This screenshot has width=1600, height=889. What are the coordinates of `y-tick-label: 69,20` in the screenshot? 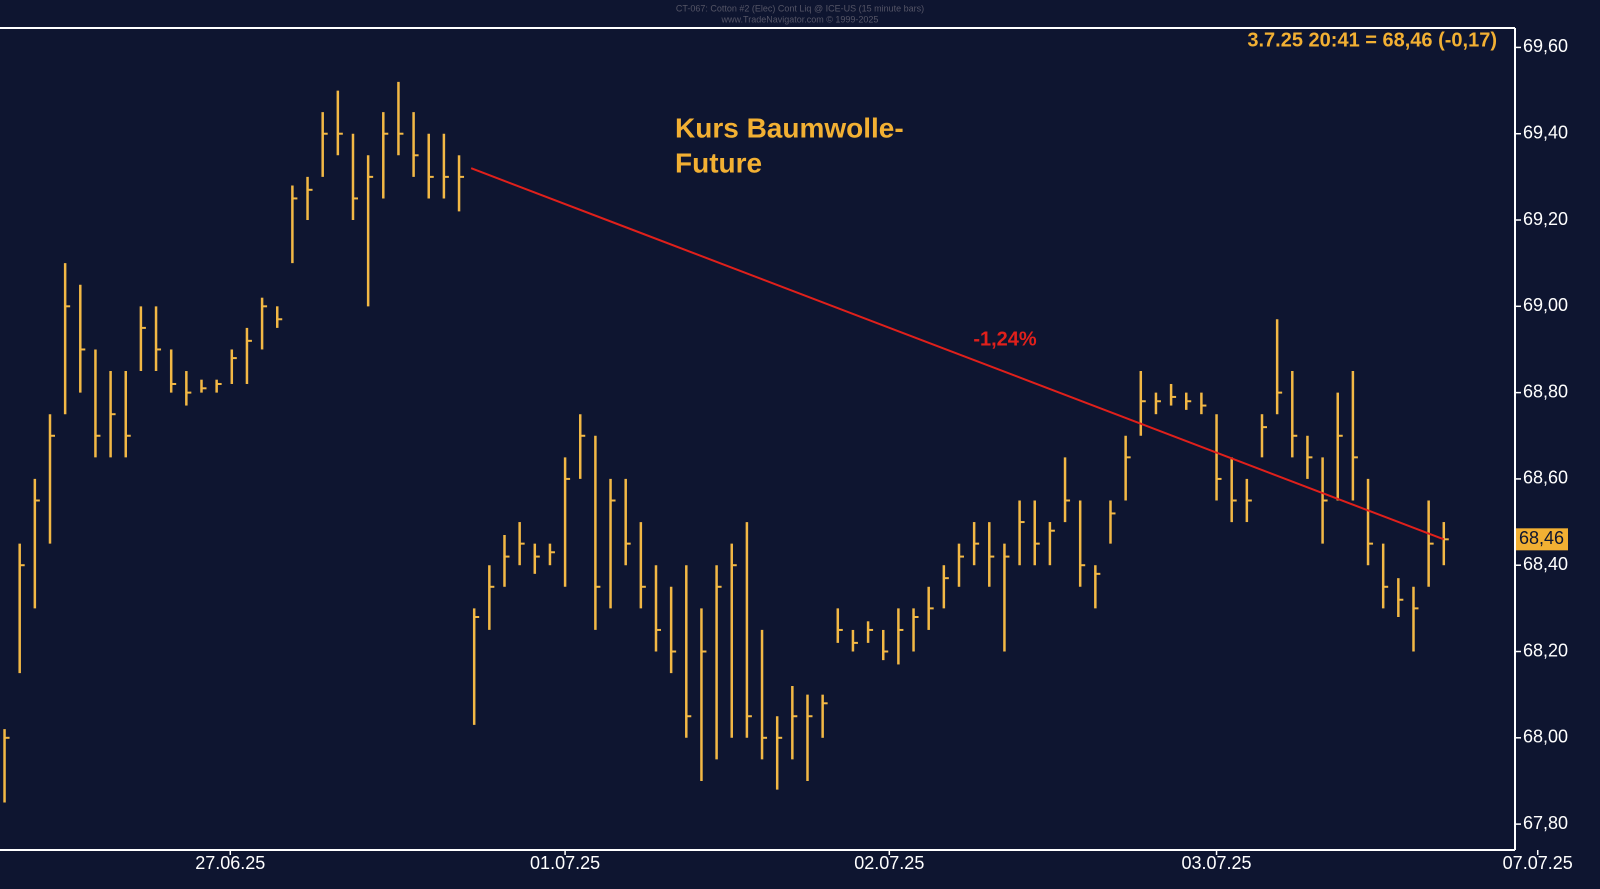 It's located at (1545, 219).